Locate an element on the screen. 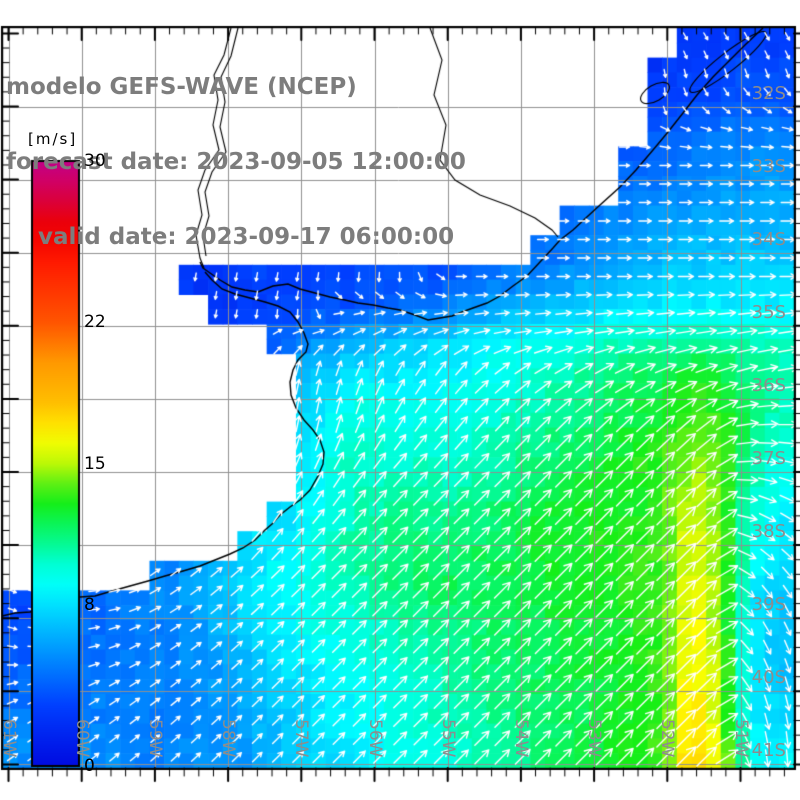 The width and height of the screenshot is (800, 800). lat-label: 33S is located at coordinates (768, 166).